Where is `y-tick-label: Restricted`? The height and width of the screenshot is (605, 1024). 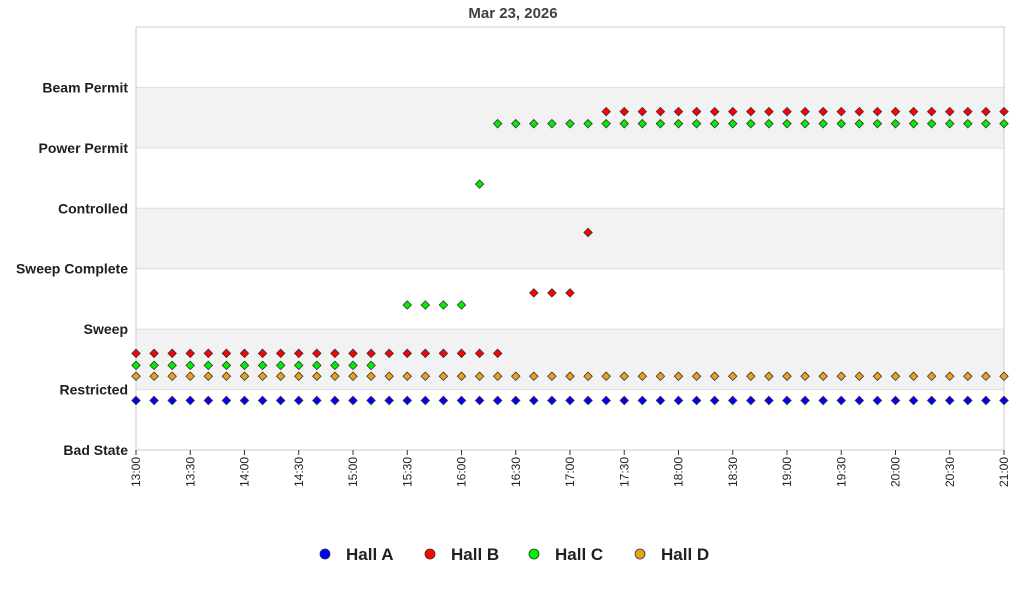 y-tick-label: Restricted is located at coordinates (94, 390).